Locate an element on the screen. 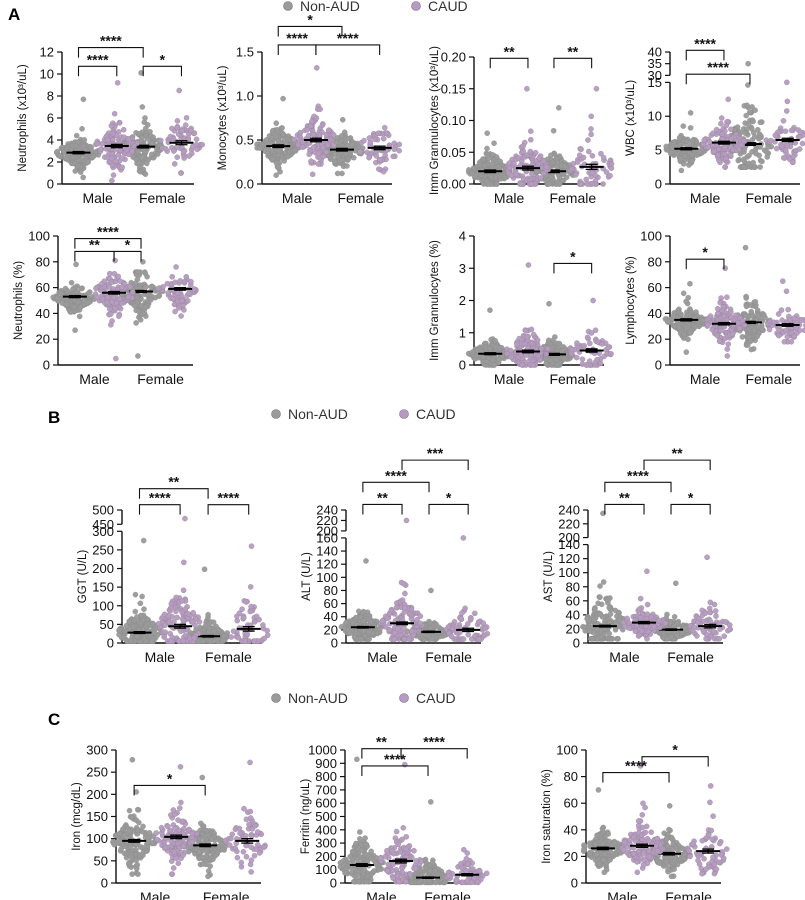 This screenshot has width=805, height=900. significance-bracket: ** is located at coordinates (624, 502).